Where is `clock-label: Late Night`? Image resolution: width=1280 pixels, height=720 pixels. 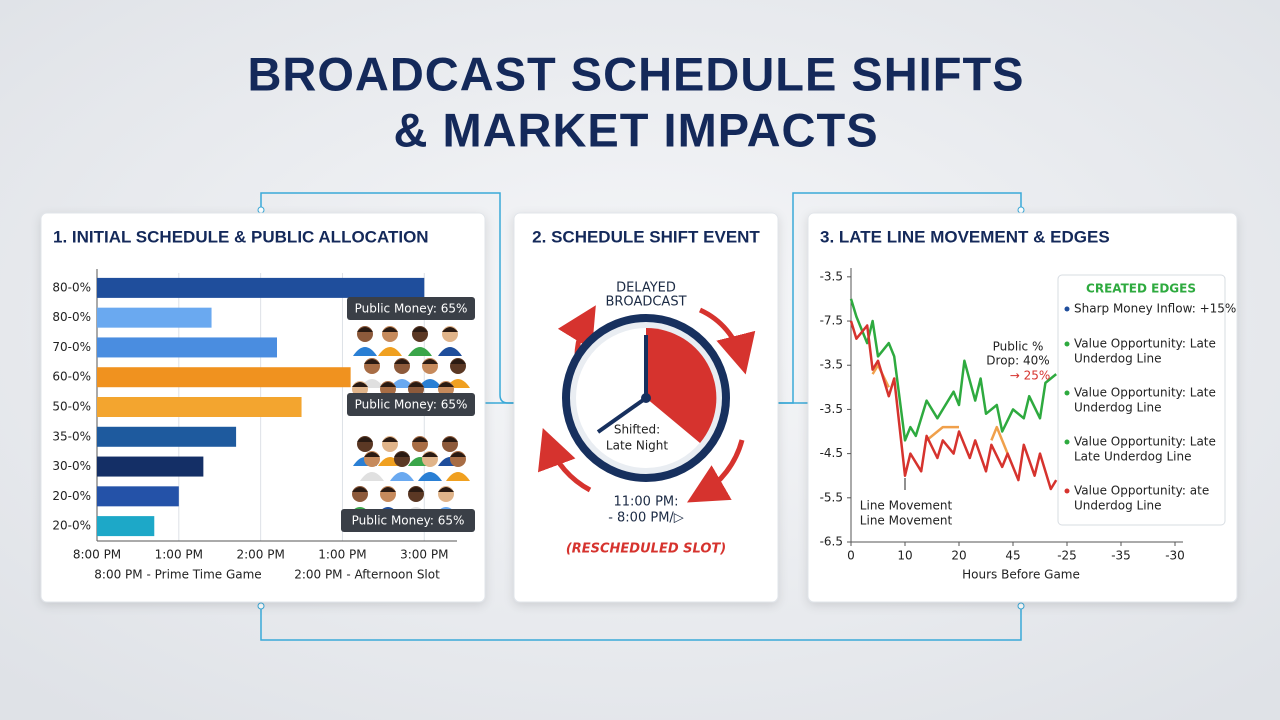
clock-label: Late Night is located at coordinates (637, 446).